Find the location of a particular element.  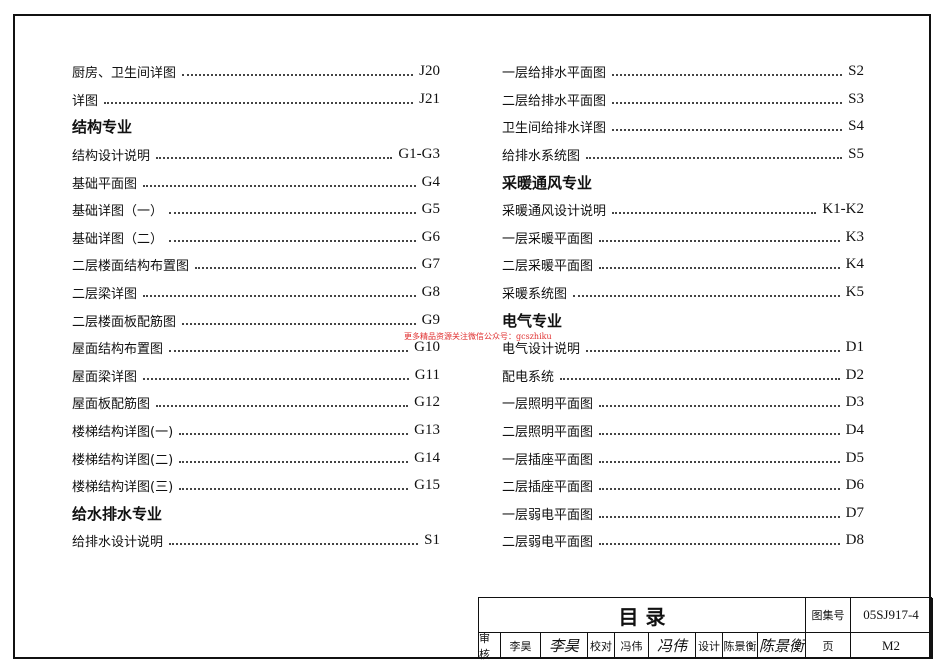

entry-title: 电气设计说明 is located at coordinates (541, 350).